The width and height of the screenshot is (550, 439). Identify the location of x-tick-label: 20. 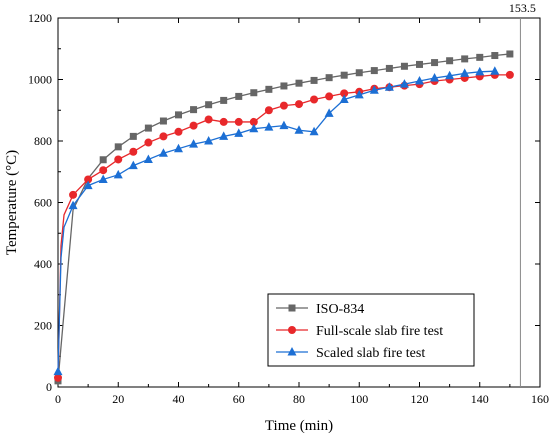
(118, 399).